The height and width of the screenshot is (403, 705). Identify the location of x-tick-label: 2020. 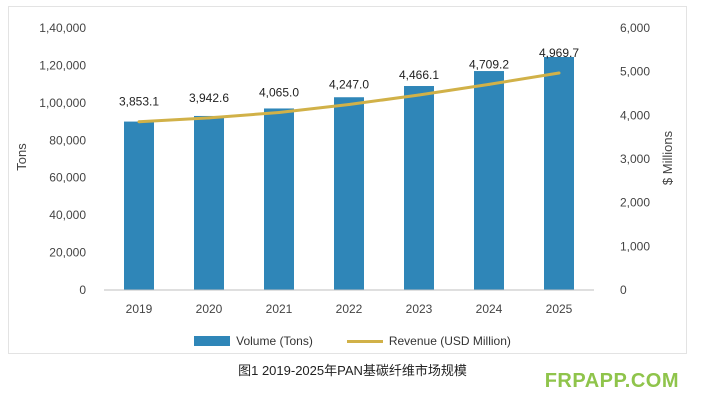
(209, 309).